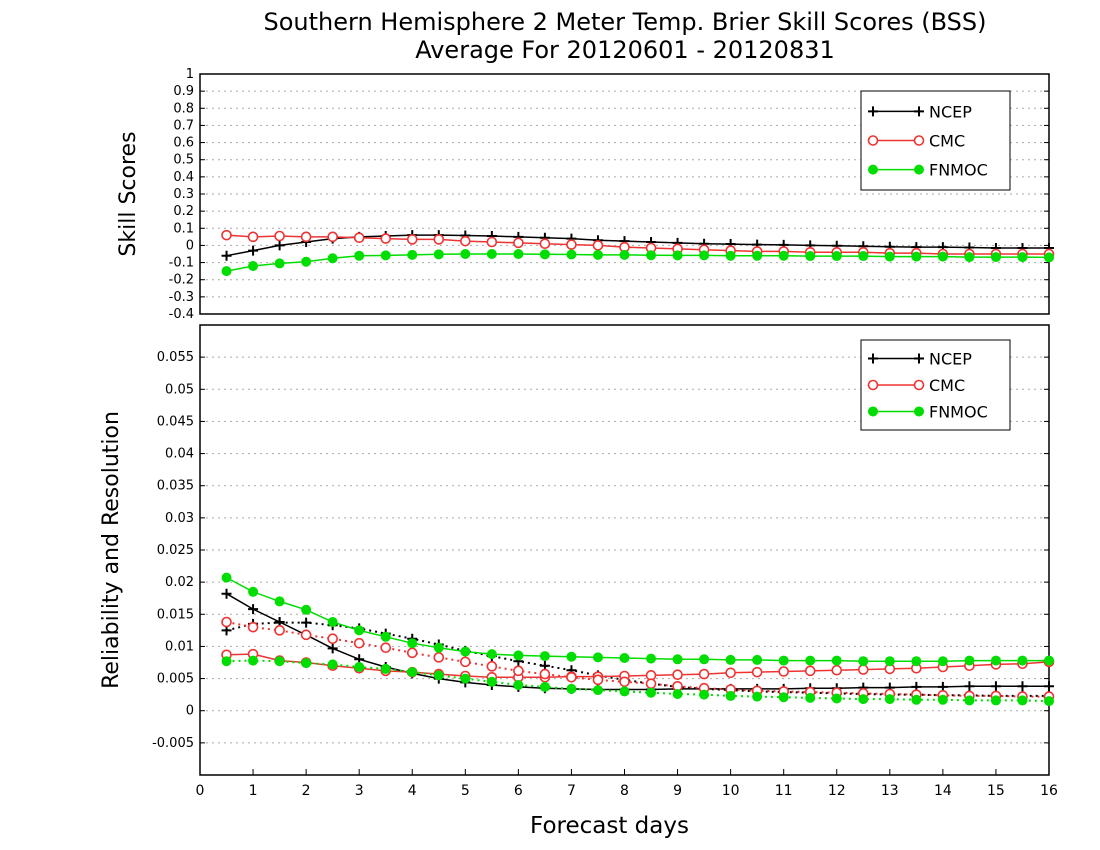  Describe the element at coordinates (1049, 791) in the screenshot. I see `x-tick-label: 16` at that location.